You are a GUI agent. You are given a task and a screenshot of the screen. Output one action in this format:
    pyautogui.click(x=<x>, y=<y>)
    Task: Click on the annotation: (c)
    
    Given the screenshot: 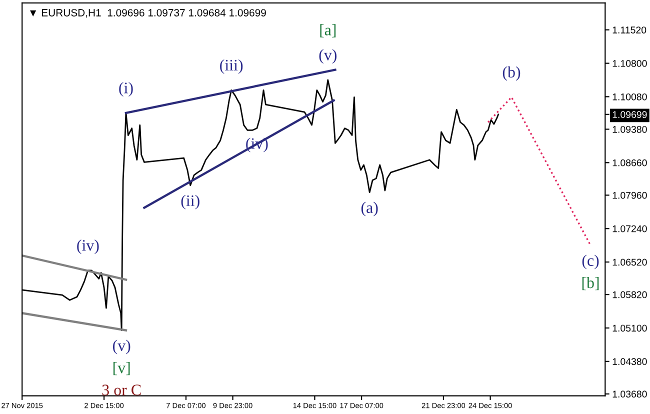 What is the action you would take?
    pyautogui.click(x=590, y=262)
    